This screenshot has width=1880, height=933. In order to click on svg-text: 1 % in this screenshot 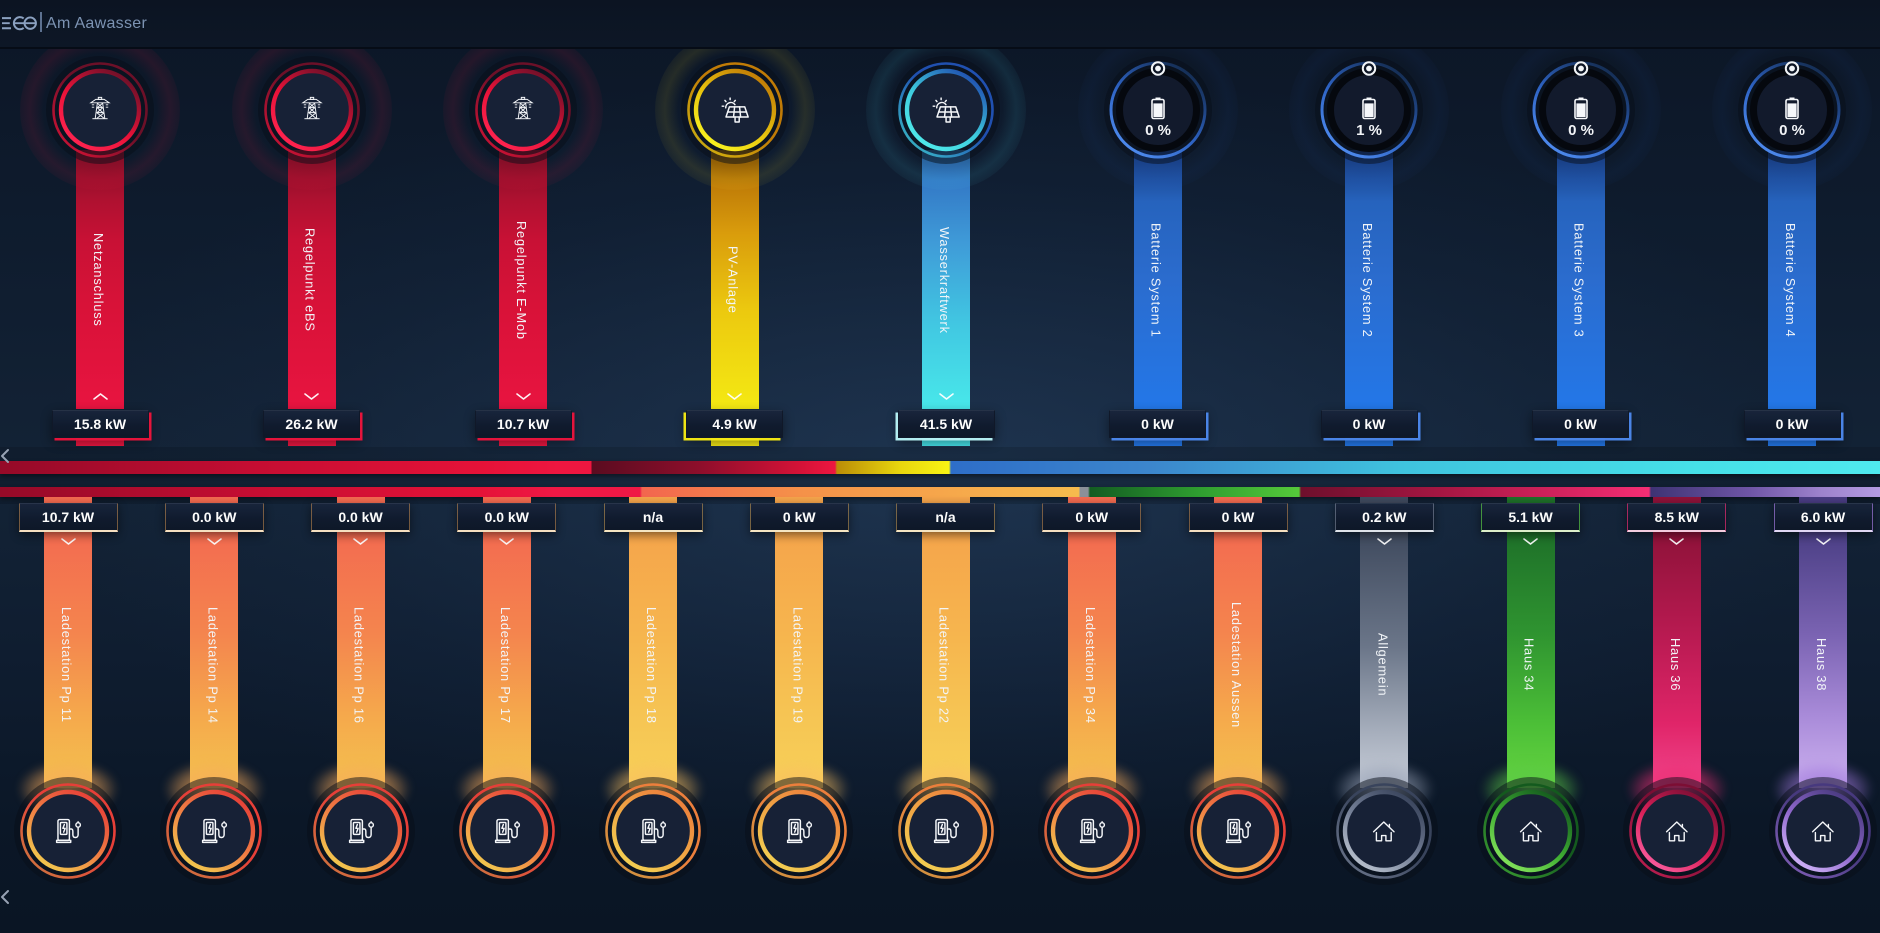, I will do `click(1369, 130)`.